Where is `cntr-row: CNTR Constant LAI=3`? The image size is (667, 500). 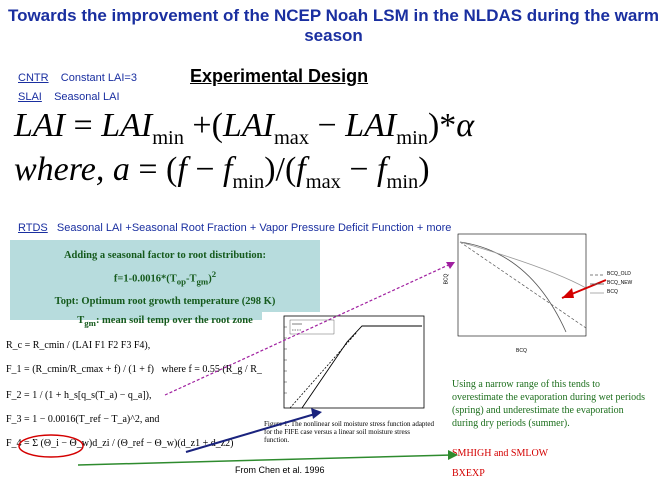
cntr-row: CNTR Constant LAI=3 is located at coordinates (77, 78).